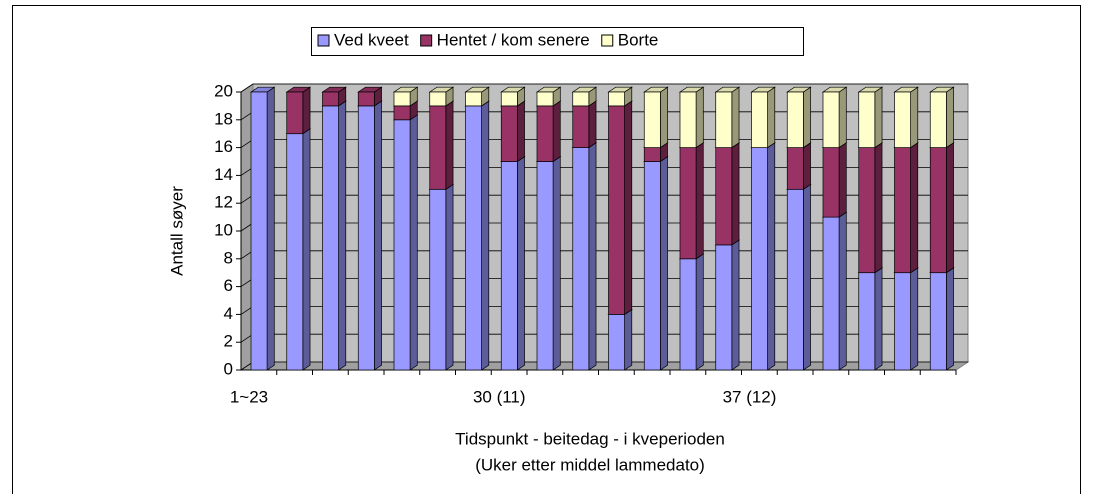 Image resolution: width=1093 pixels, height=494 pixels. I want to click on x-tick-label: 30 (11), so click(499, 396).